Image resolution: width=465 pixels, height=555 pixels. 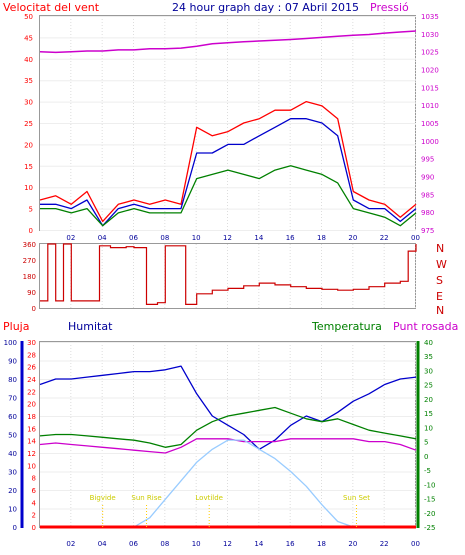 I want to click on x-tick-label: 22, so click(x=384, y=544).